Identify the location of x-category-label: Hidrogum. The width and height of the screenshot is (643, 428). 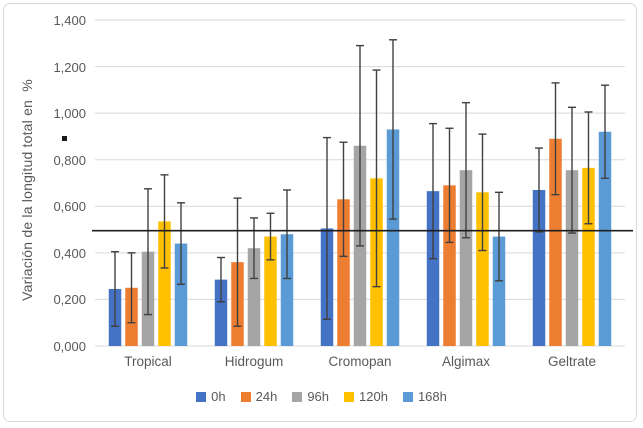
(254, 361).